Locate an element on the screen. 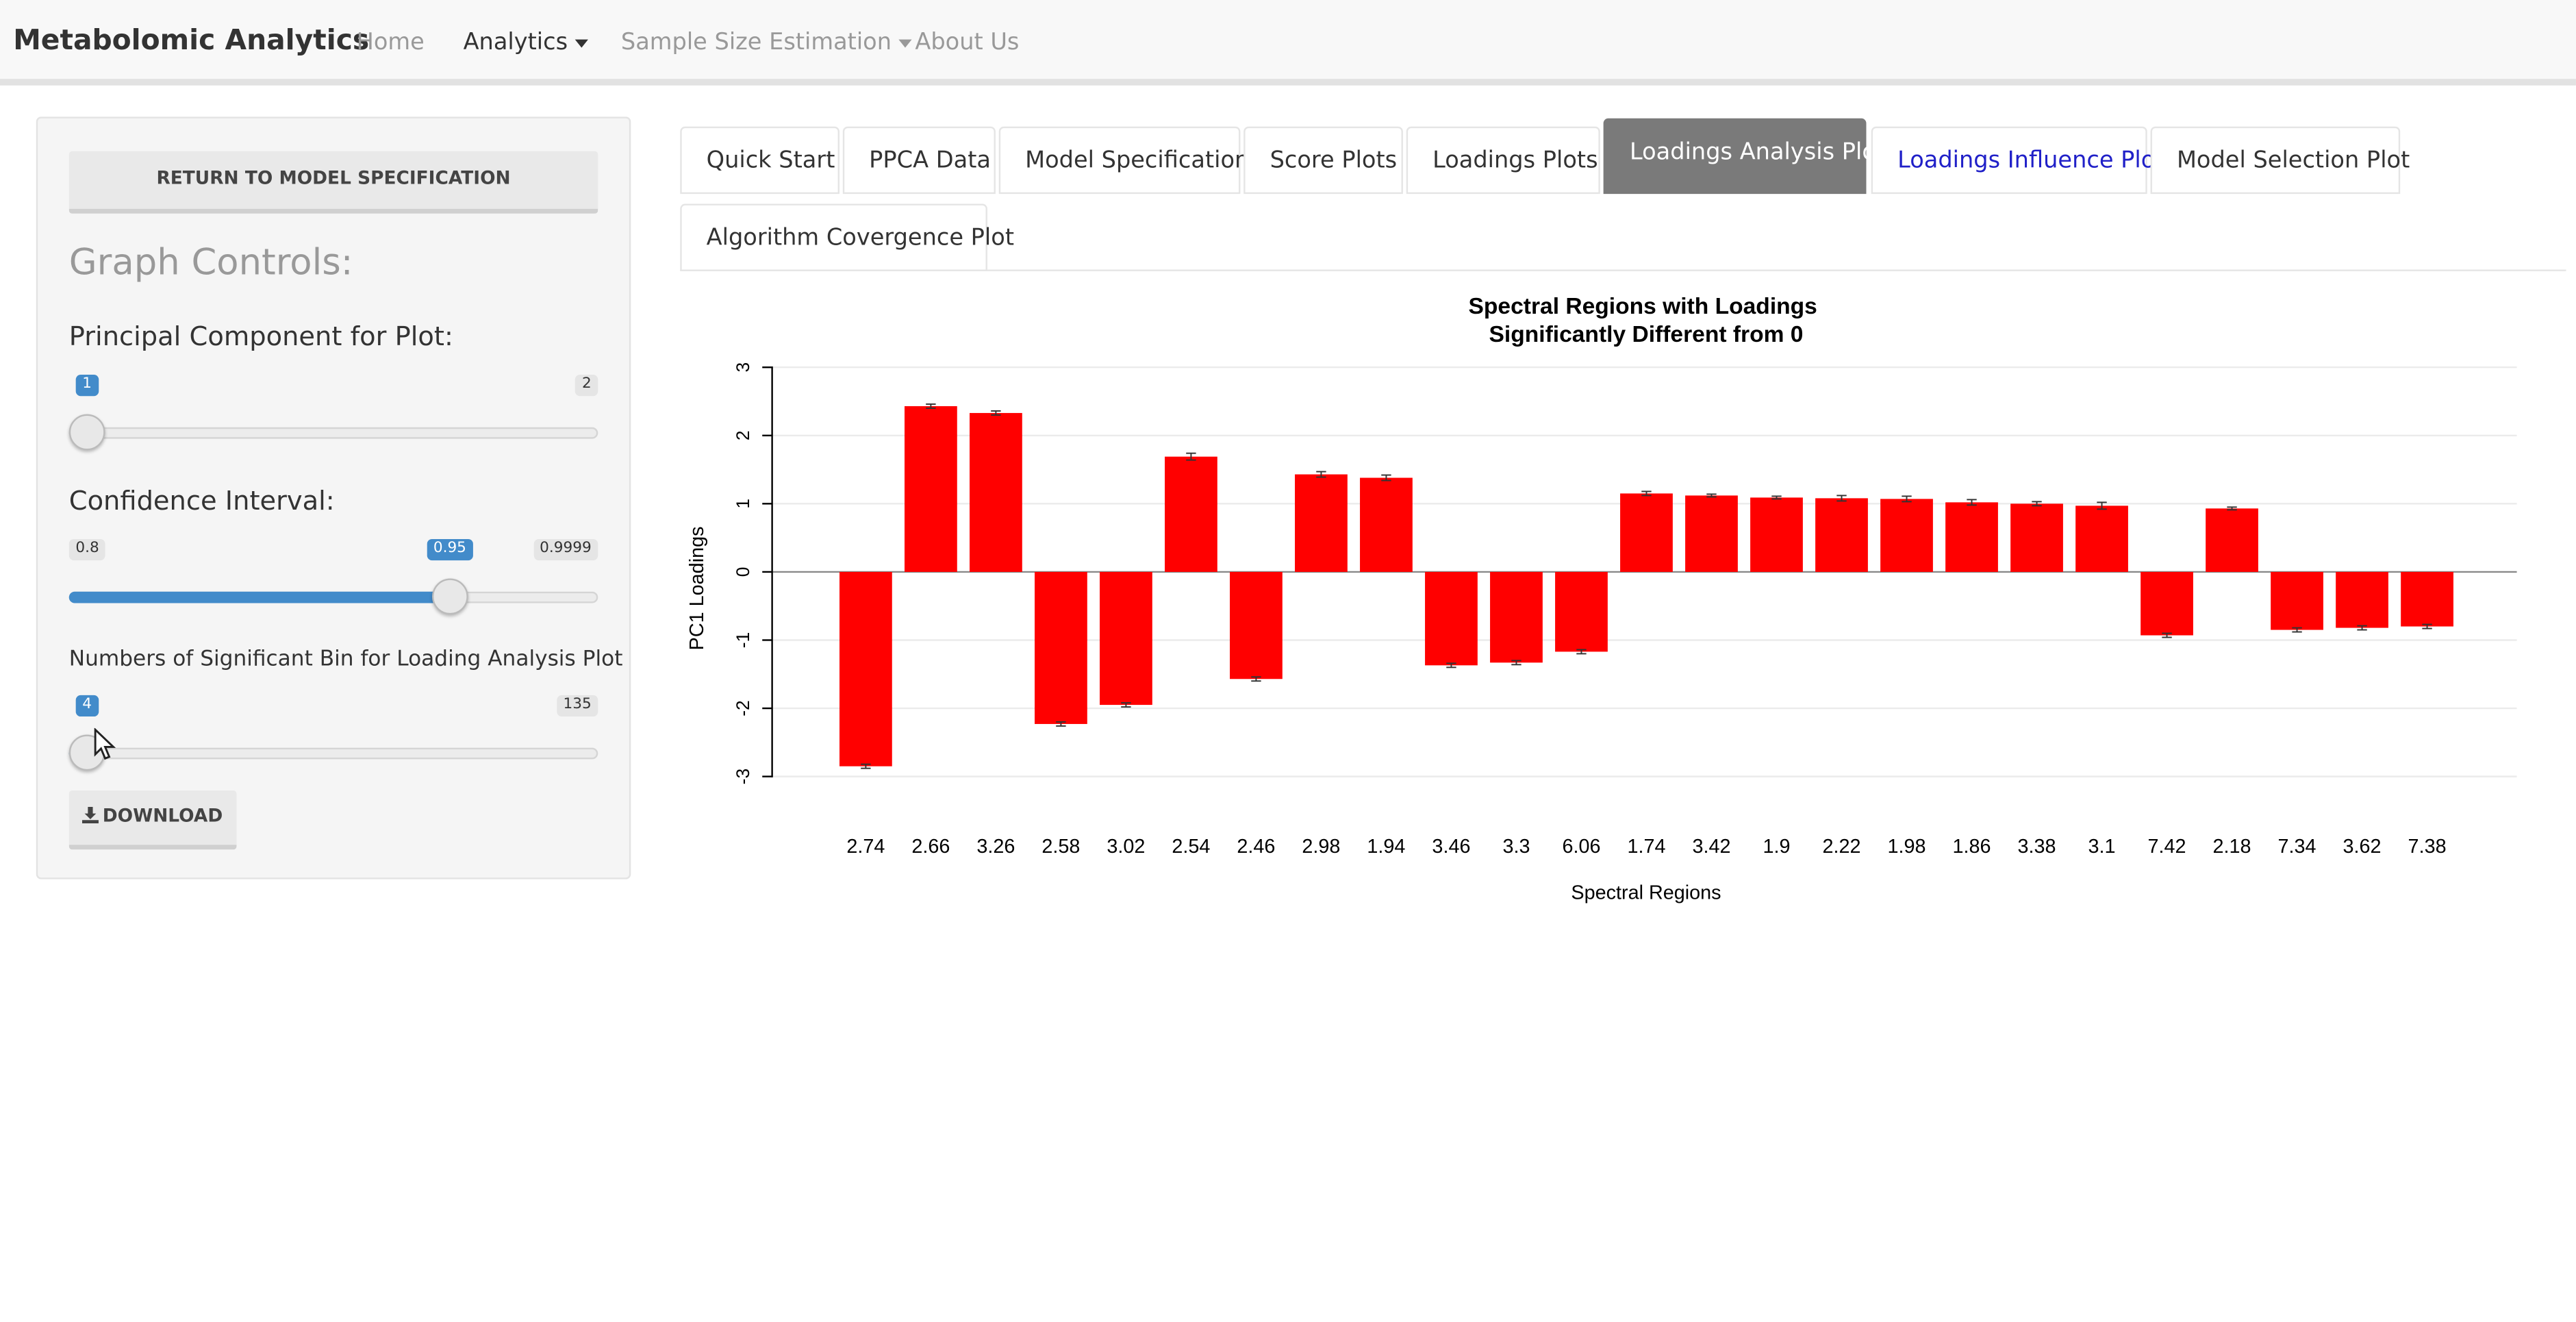 This screenshot has height=1322, width=2576. bins-slider: 4 135 4 is located at coordinates (333, 736).